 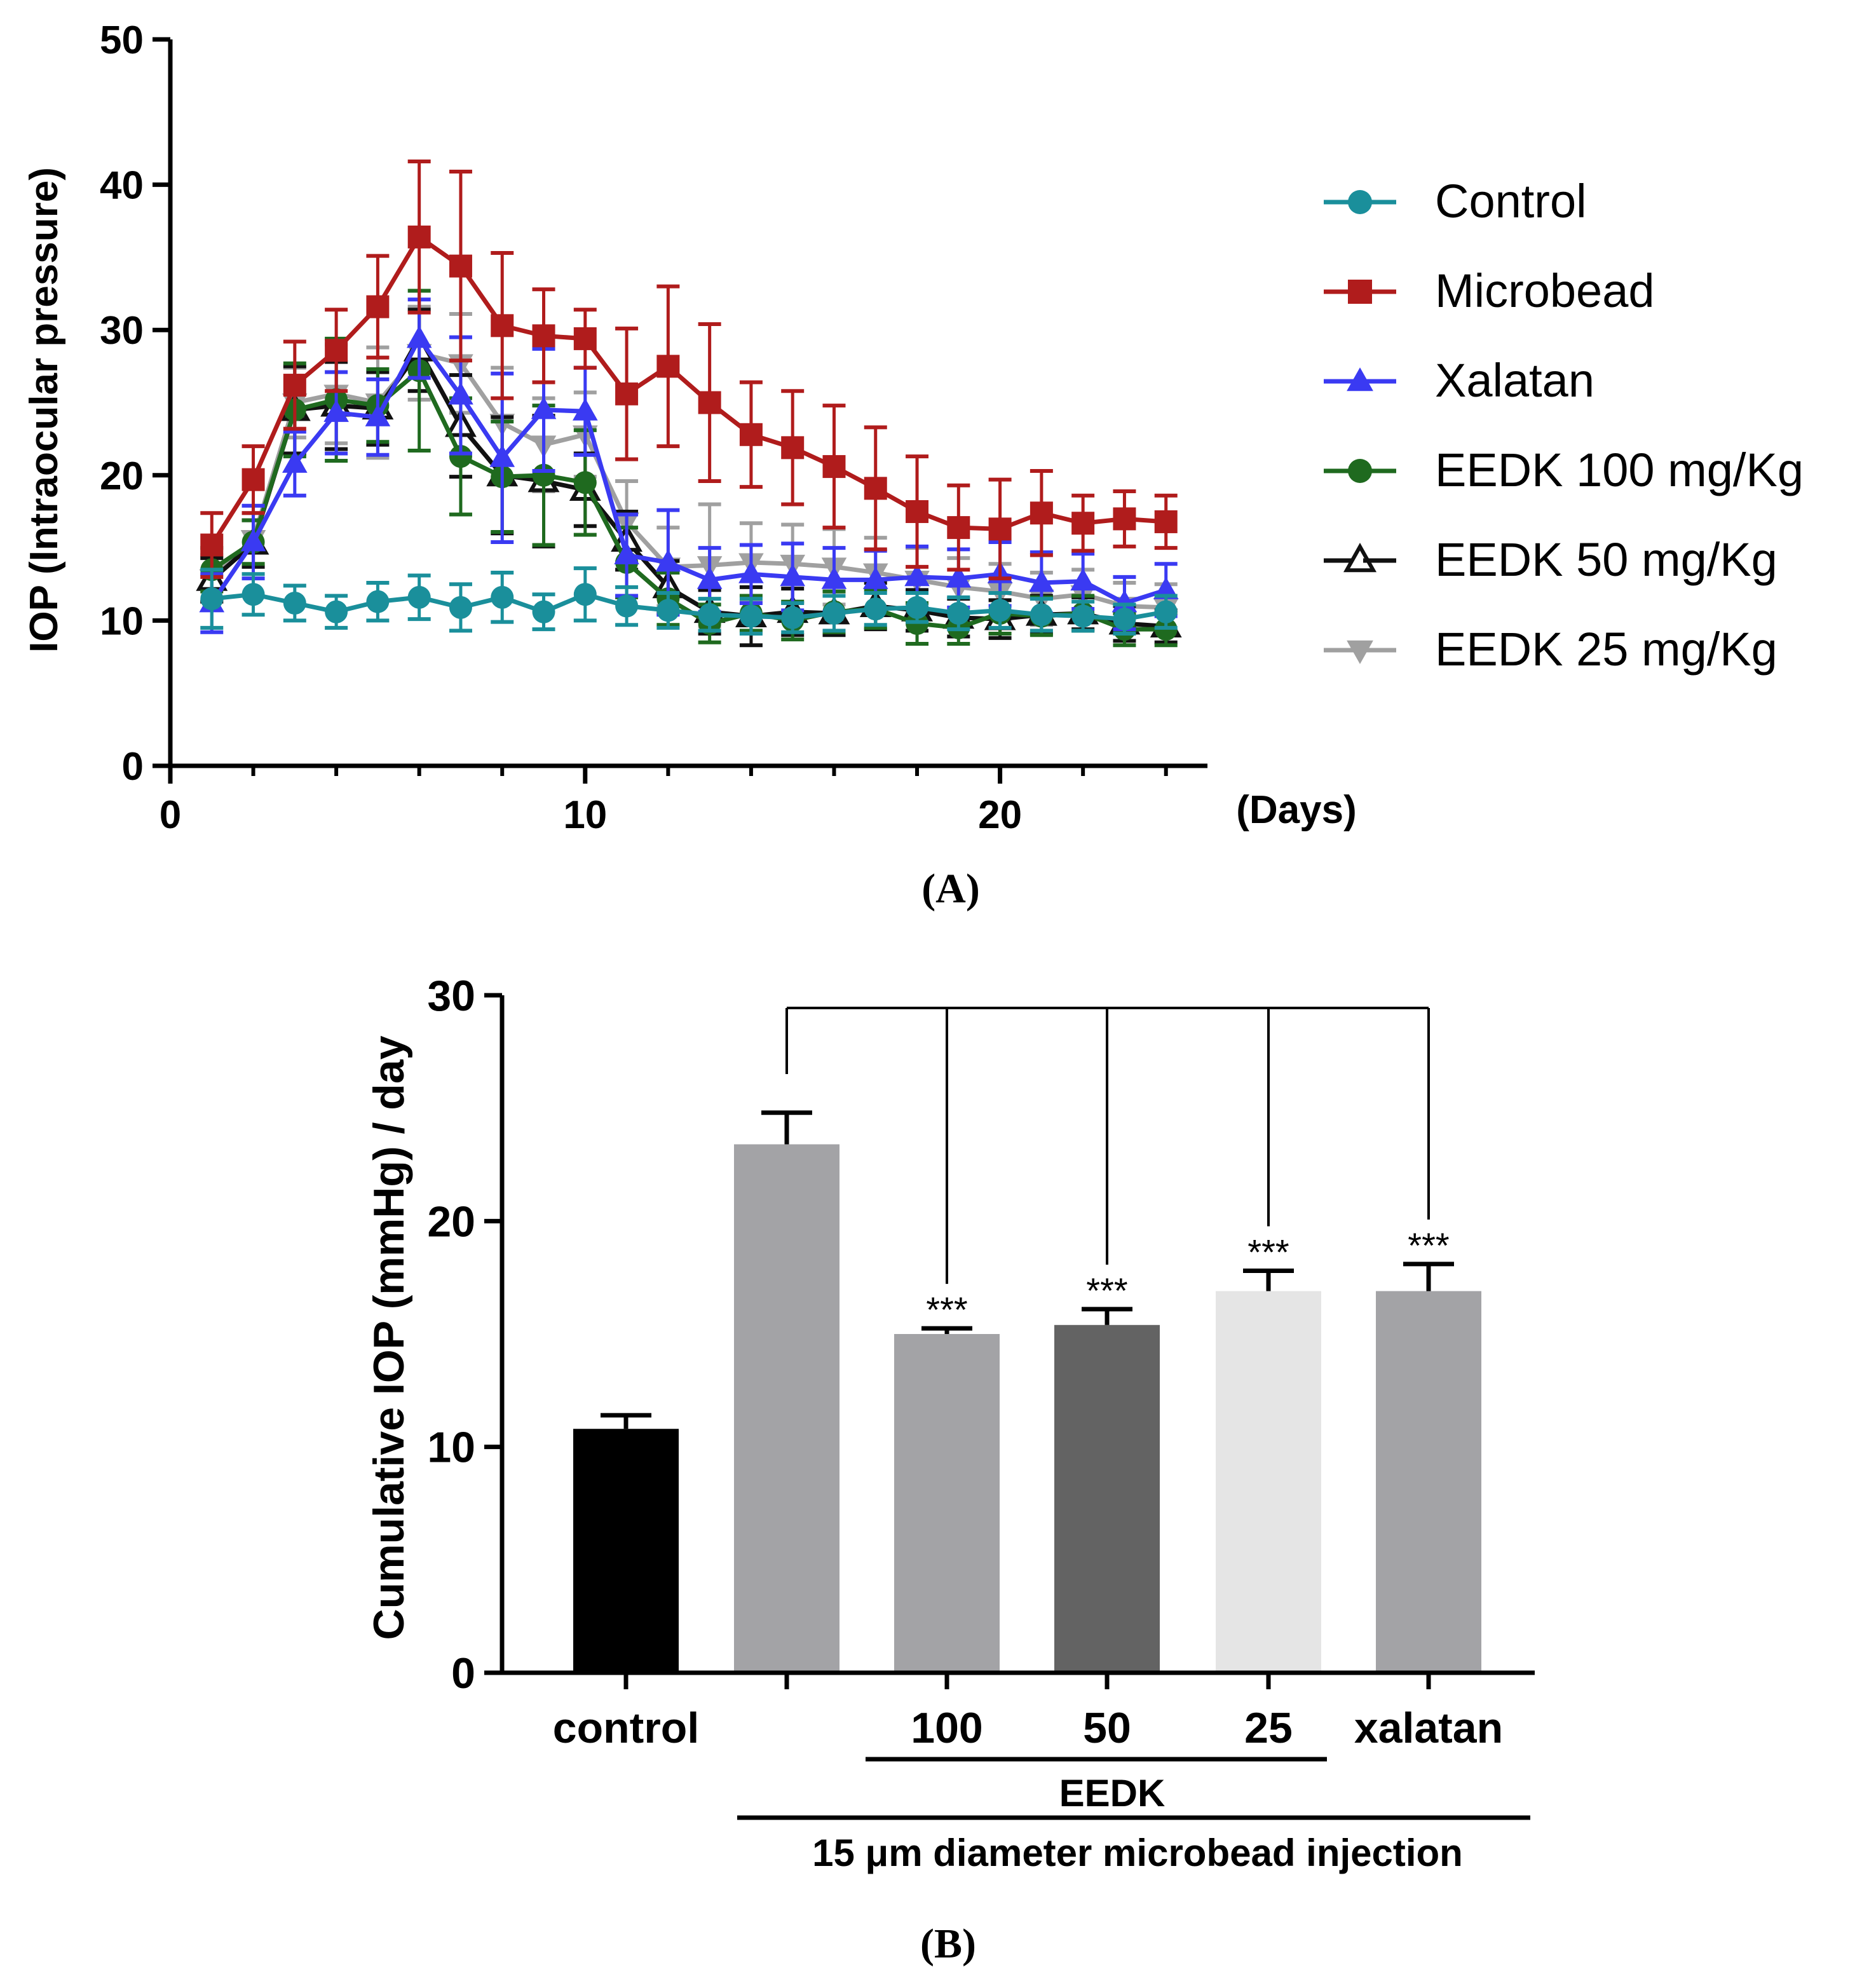 I want to click on y-tick-label: 10, so click(x=122, y=621).